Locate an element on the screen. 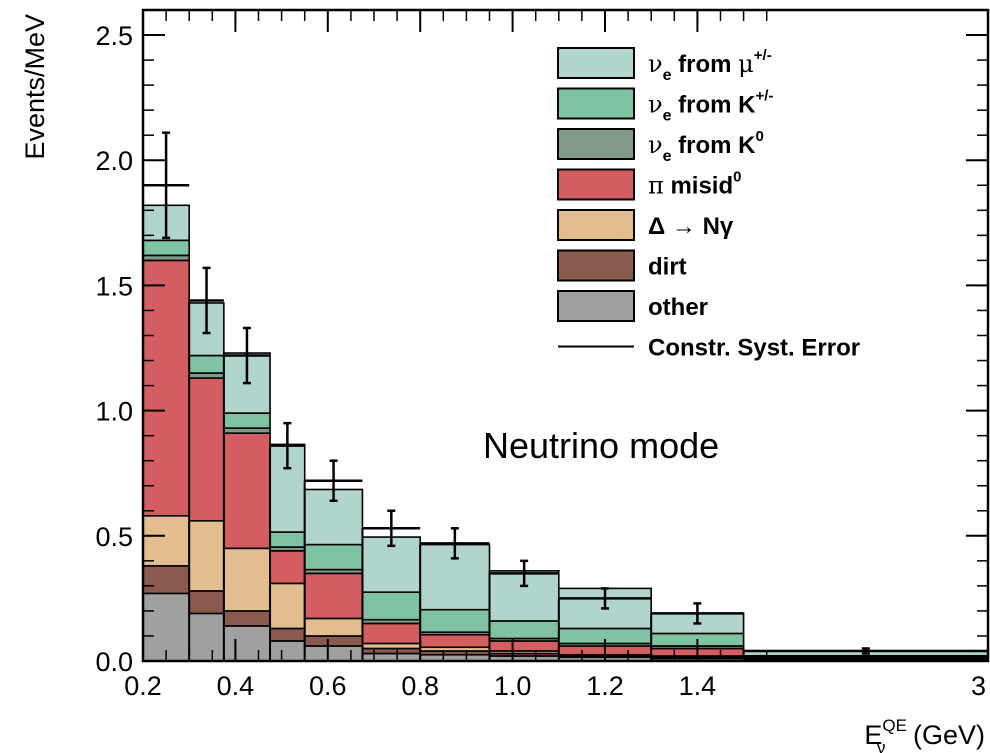 This screenshot has width=990, height=753. y-tick-label: 0.0 is located at coordinates (114, 662).